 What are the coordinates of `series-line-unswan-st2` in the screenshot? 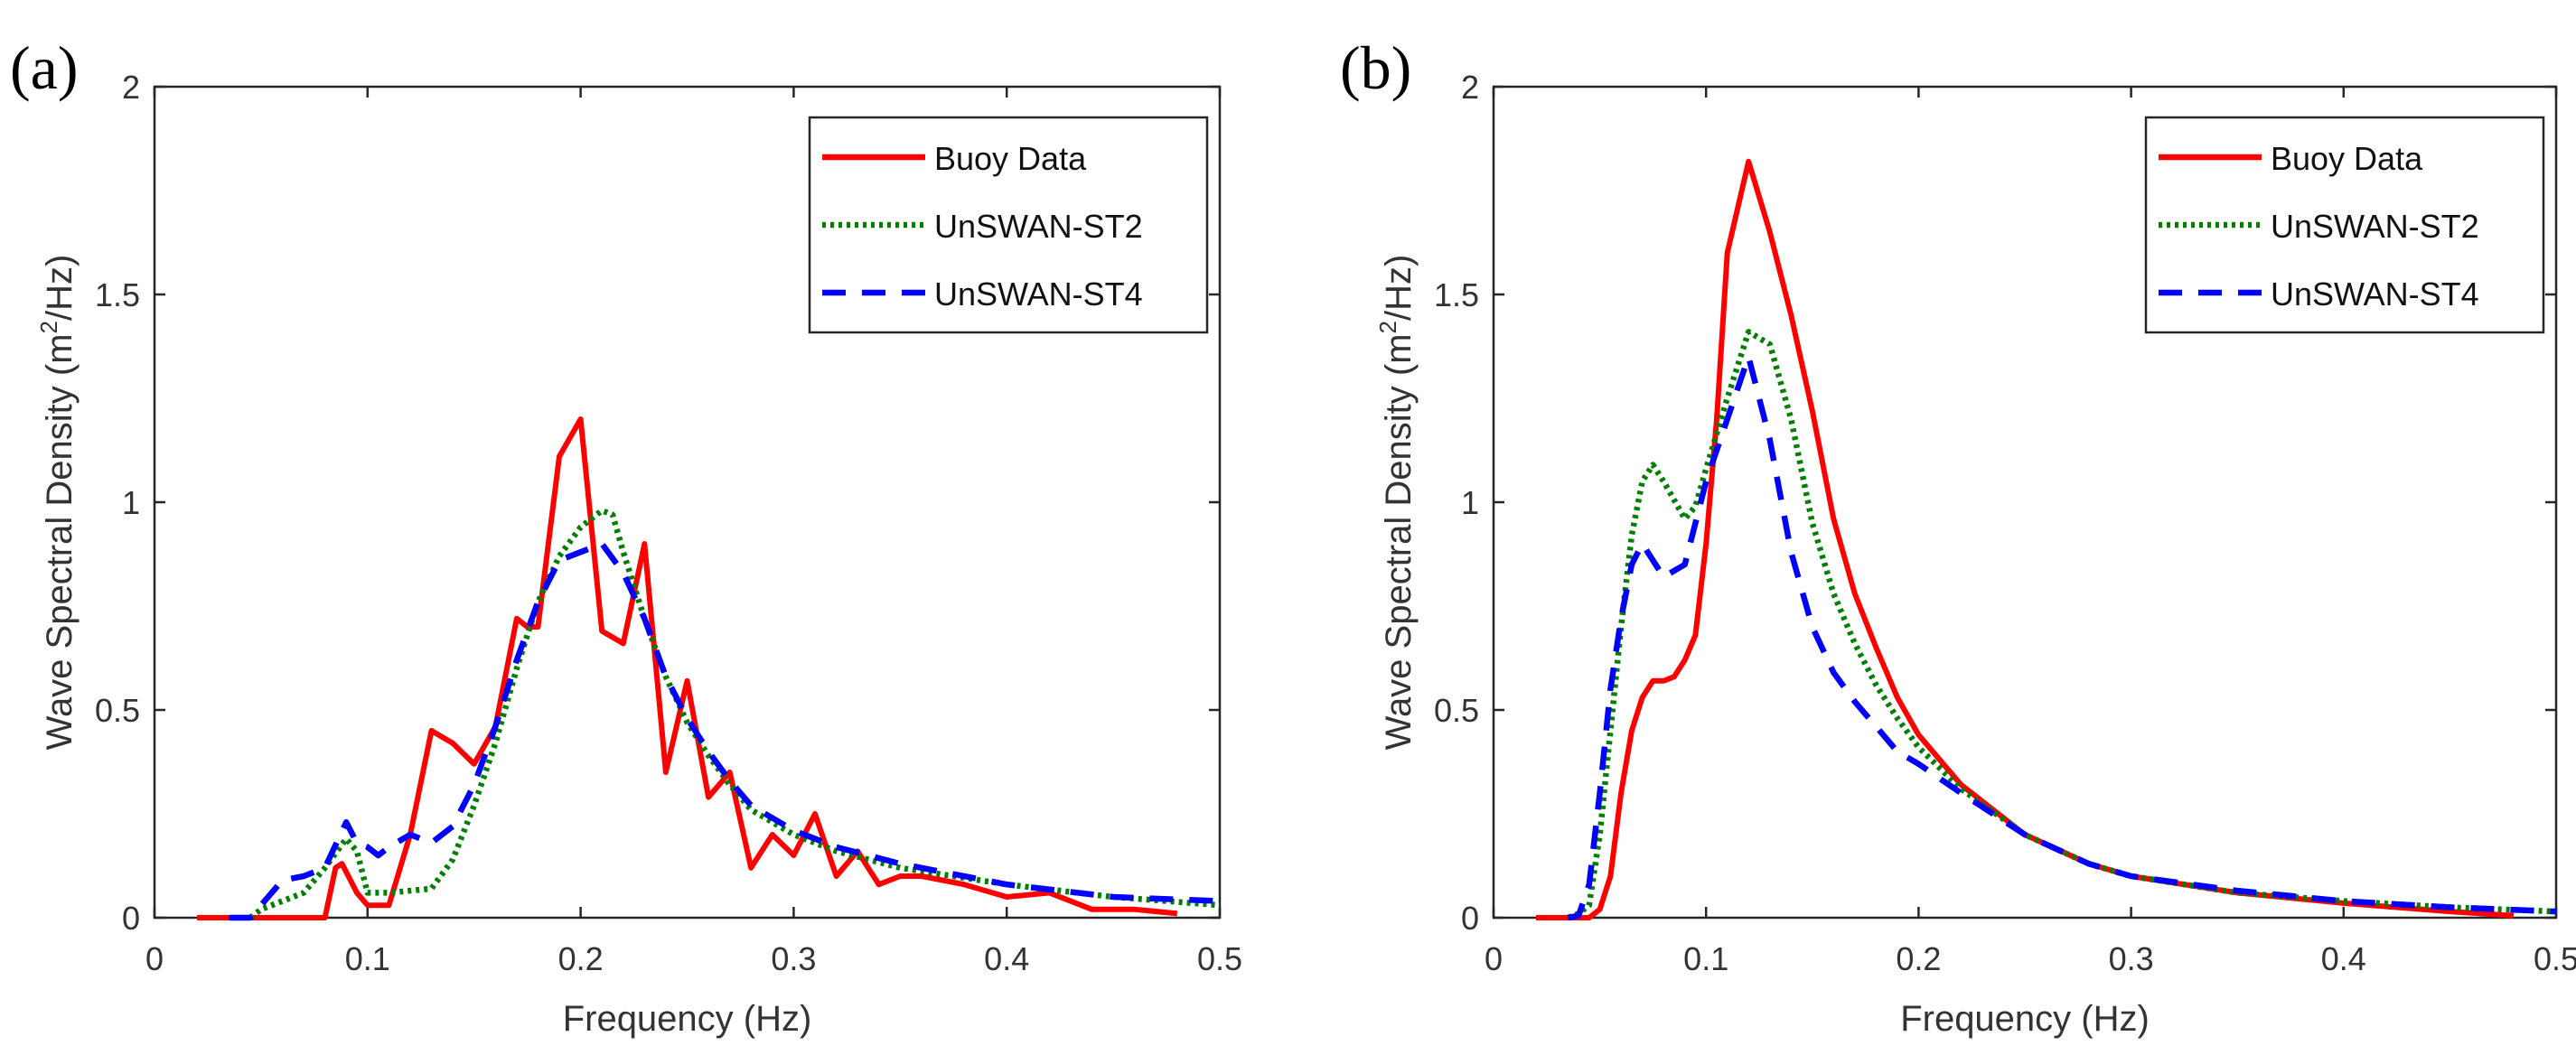 It's located at (734, 713).